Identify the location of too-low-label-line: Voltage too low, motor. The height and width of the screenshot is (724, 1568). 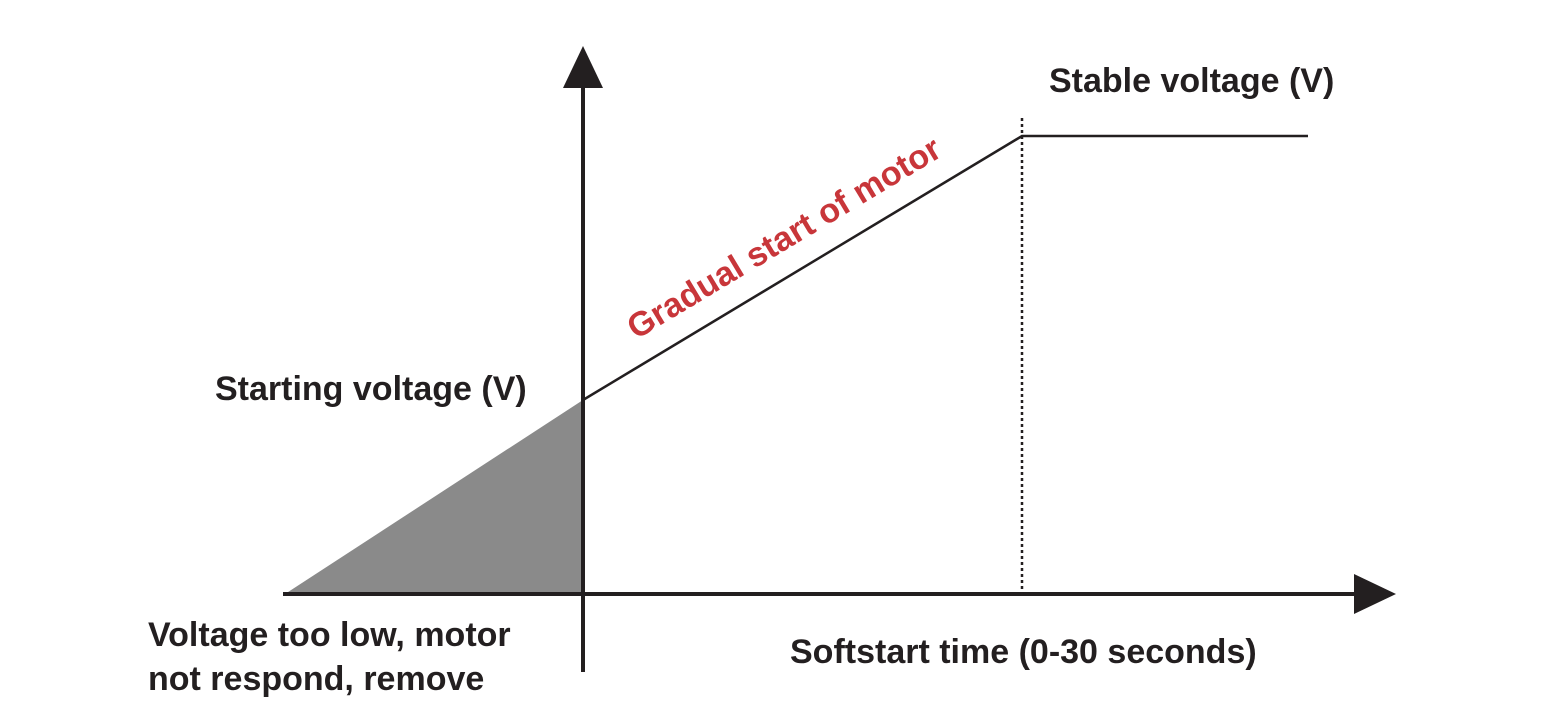
(329, 635).